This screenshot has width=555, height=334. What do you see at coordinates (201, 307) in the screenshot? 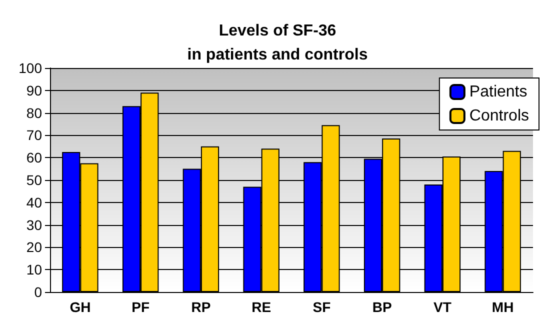
I see `x-tick-label: RP` at bounding box center [201, 307].